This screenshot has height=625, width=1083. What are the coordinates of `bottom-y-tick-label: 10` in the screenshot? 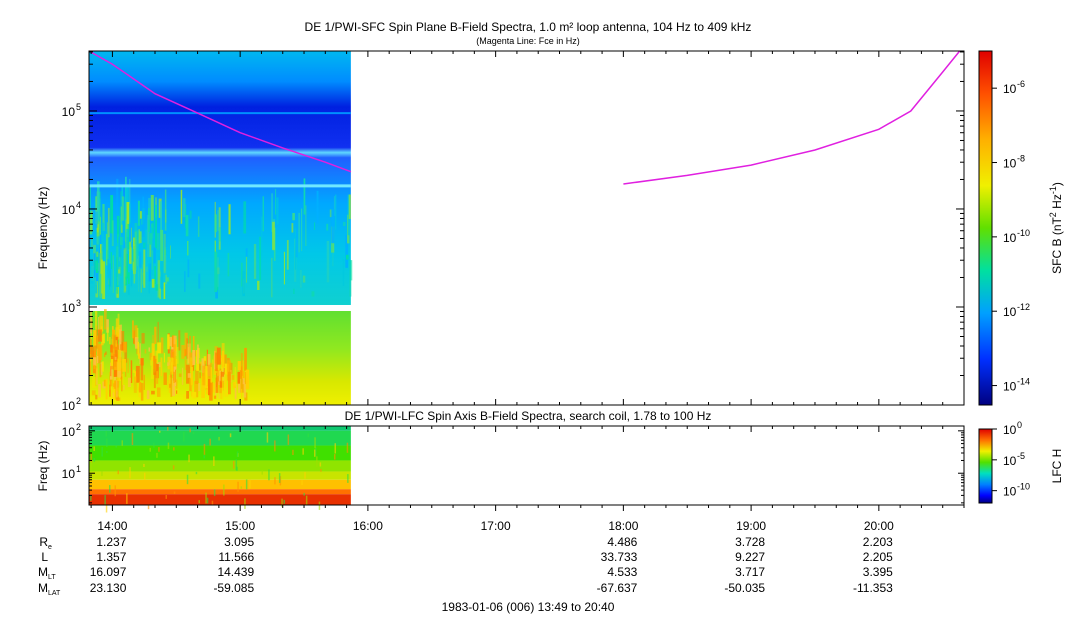 It's located at (69, 432).